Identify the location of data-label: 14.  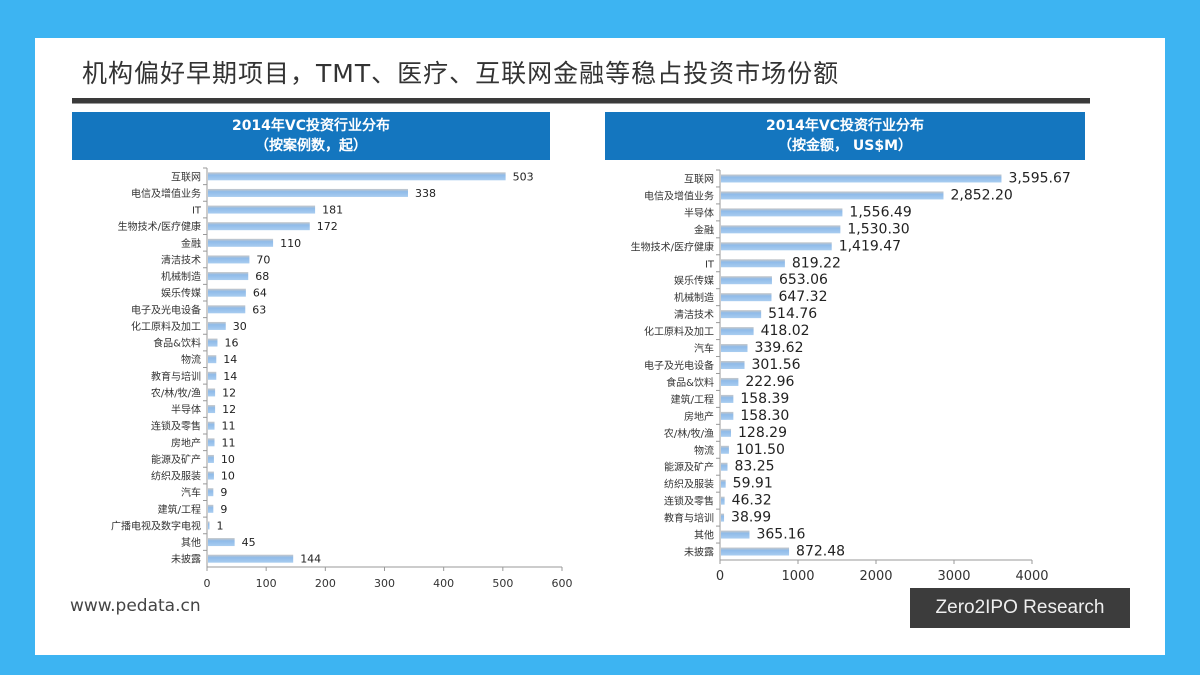
(230, 359).